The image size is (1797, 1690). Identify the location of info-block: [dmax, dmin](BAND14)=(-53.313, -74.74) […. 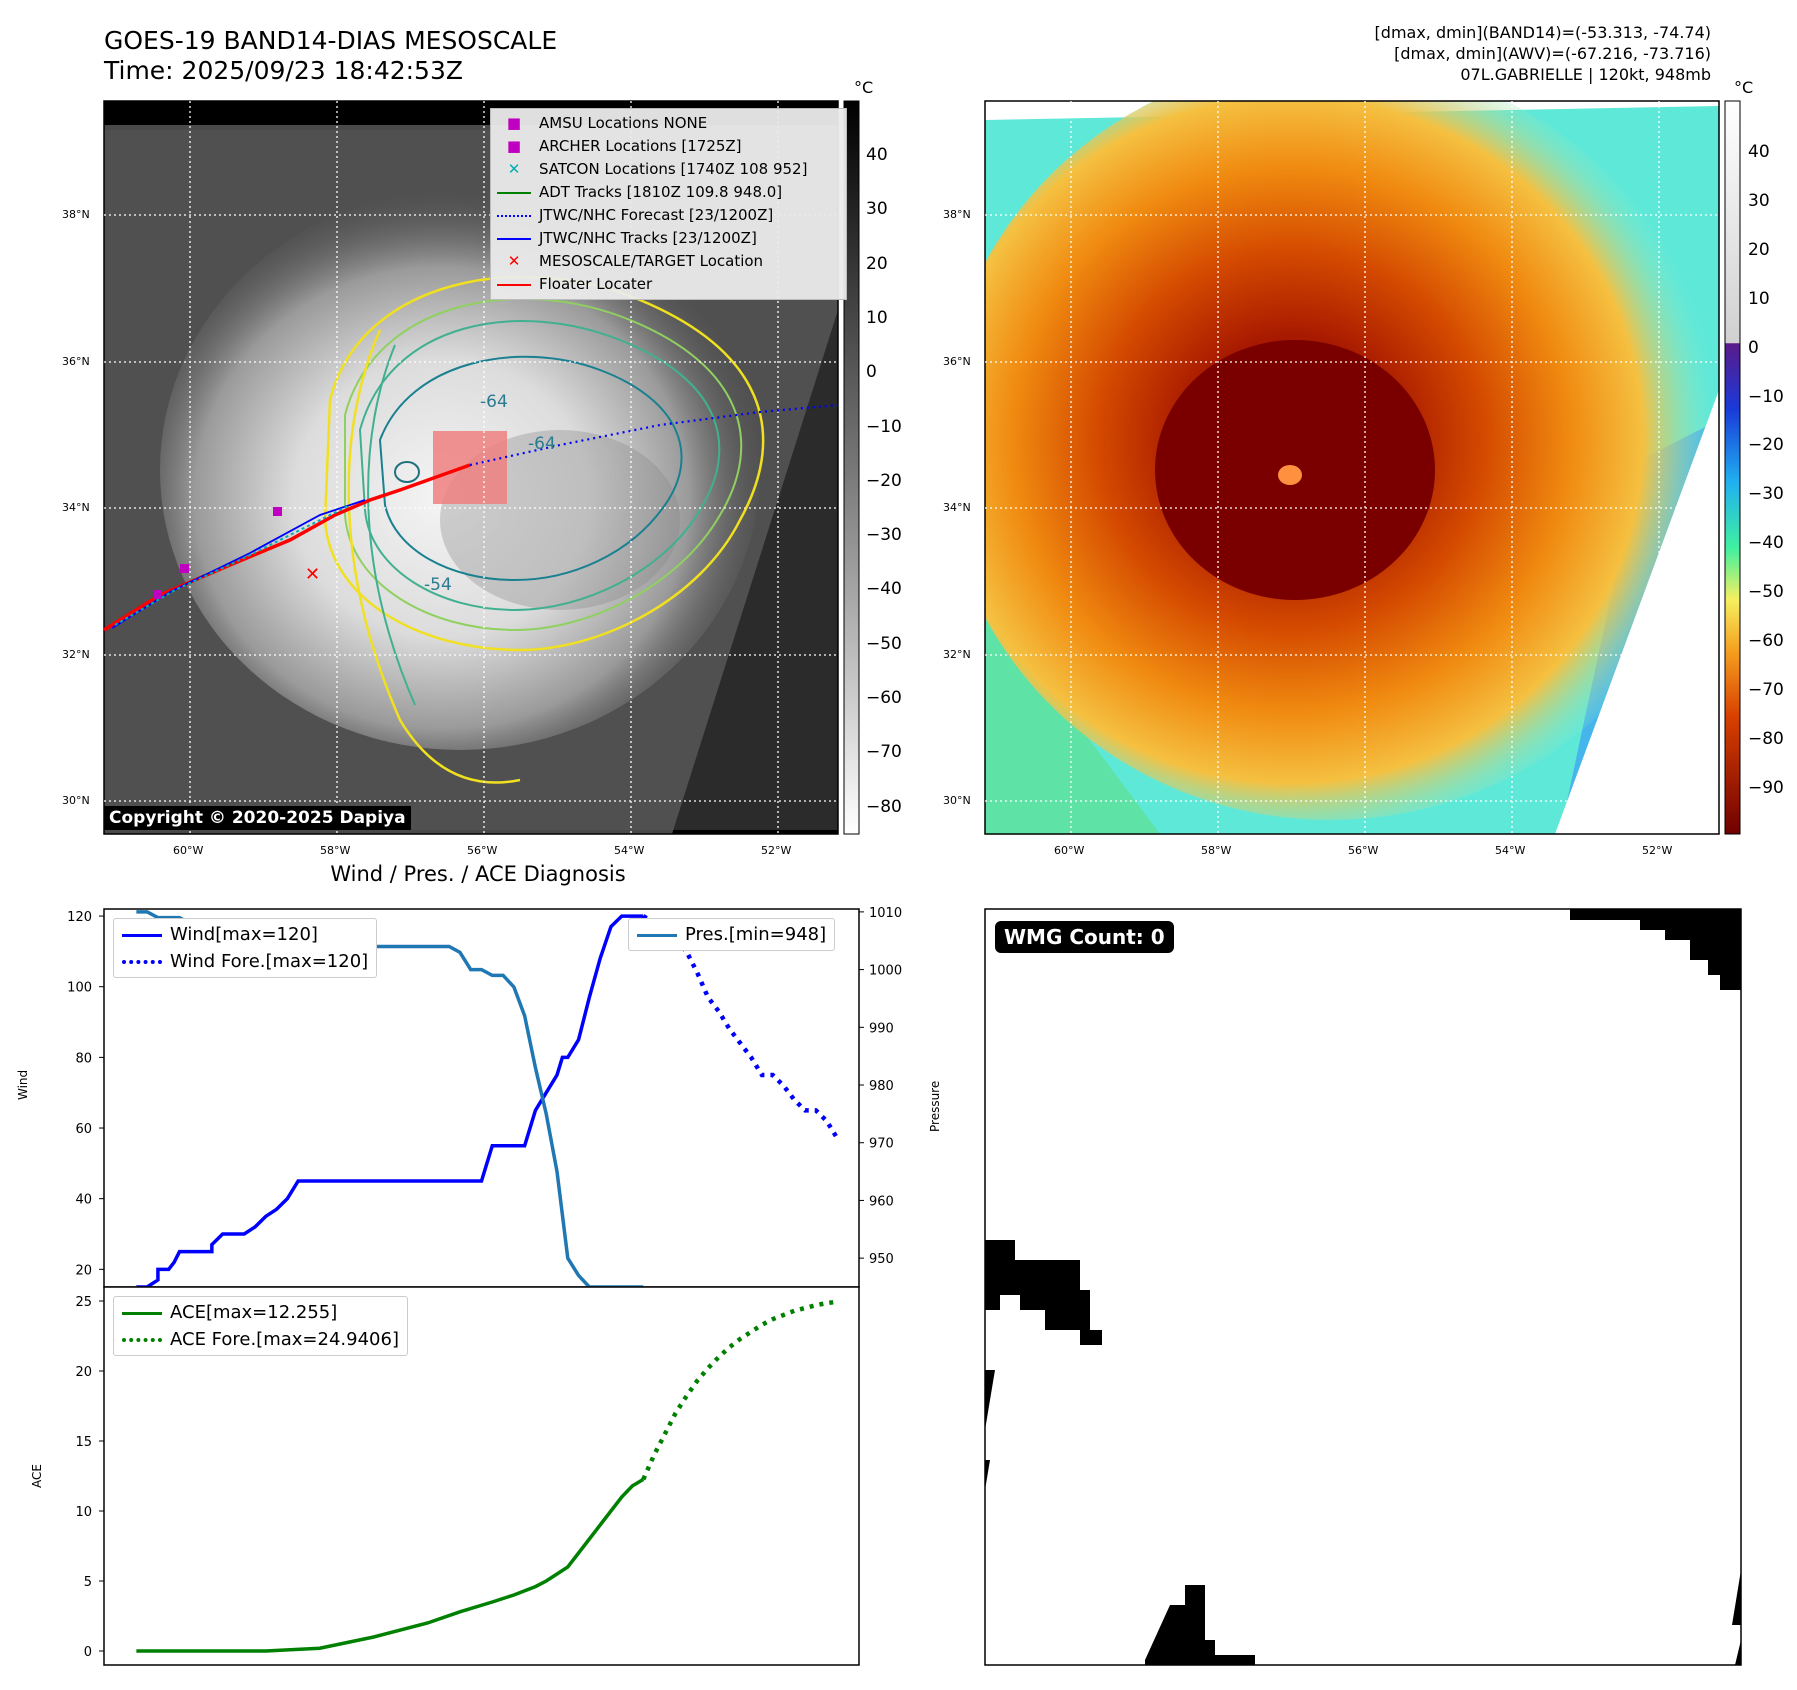
(1543, 53).